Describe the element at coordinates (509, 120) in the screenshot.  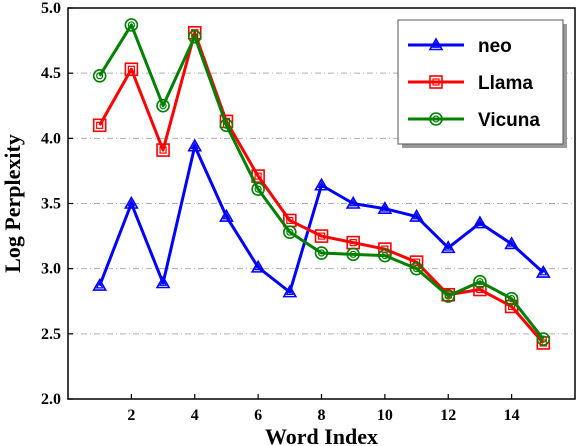
I see `legend-label: Vicuna` at that location.